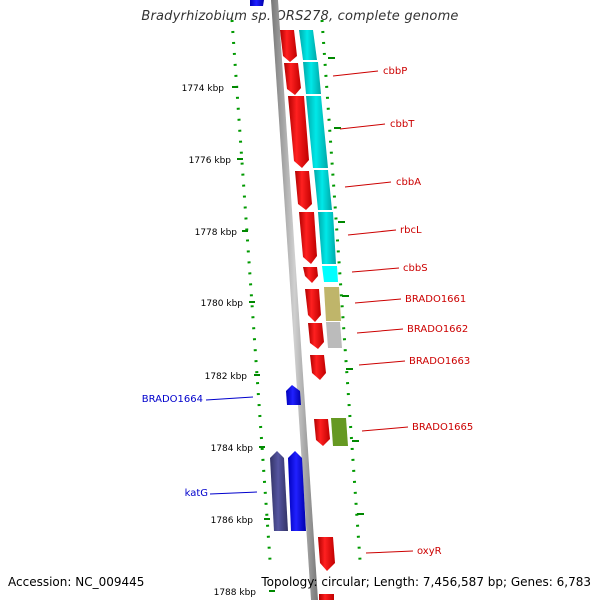 The width and height of the screenshot is (600, 600). Describe the element at coordinates (435, 299) in the screenshot. I see `gene-label-BRADO1661: BRADO1661` at that location.